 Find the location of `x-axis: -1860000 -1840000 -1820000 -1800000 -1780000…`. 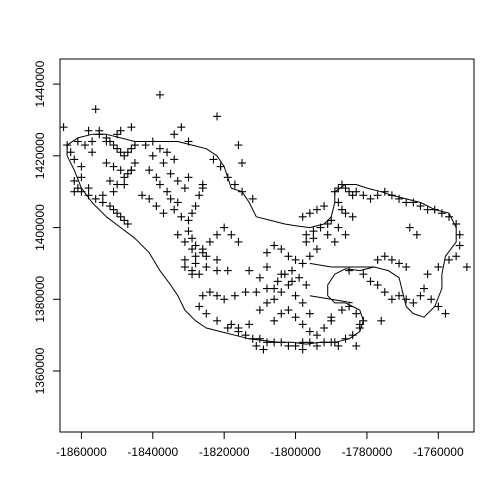

x-axis: -1860000 -1840000 -1820000 -1800000 -1780000… is located at coordinates (260, 445).